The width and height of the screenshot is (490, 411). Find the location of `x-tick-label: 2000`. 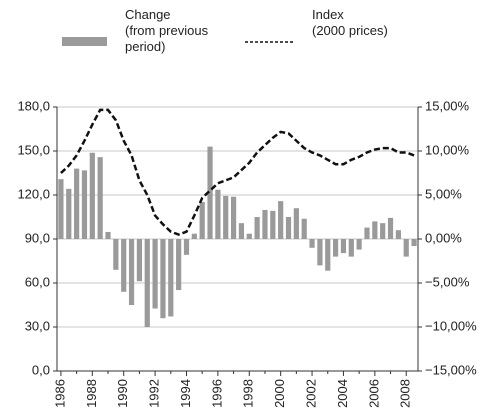

x-tick-label: 2000 is located at coordinates (279, 393).